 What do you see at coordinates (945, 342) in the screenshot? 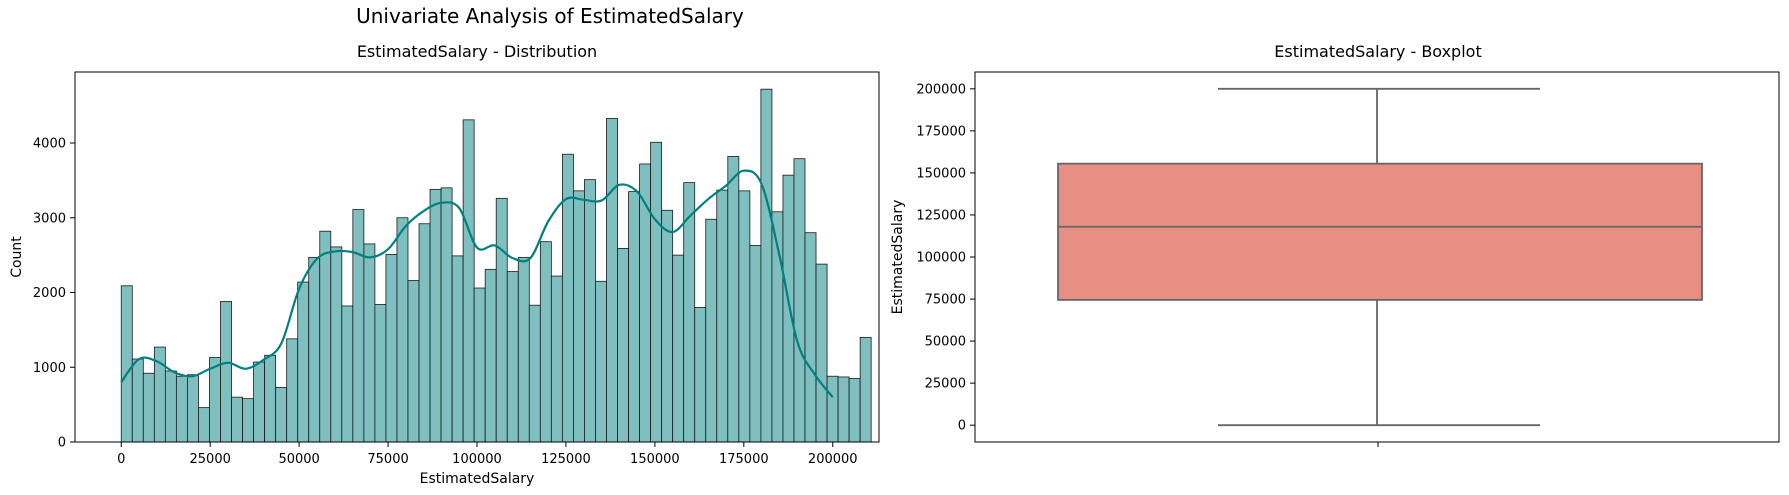
I see `boxplot-y-tick-label: 50000` at bounding box center [945, 342].